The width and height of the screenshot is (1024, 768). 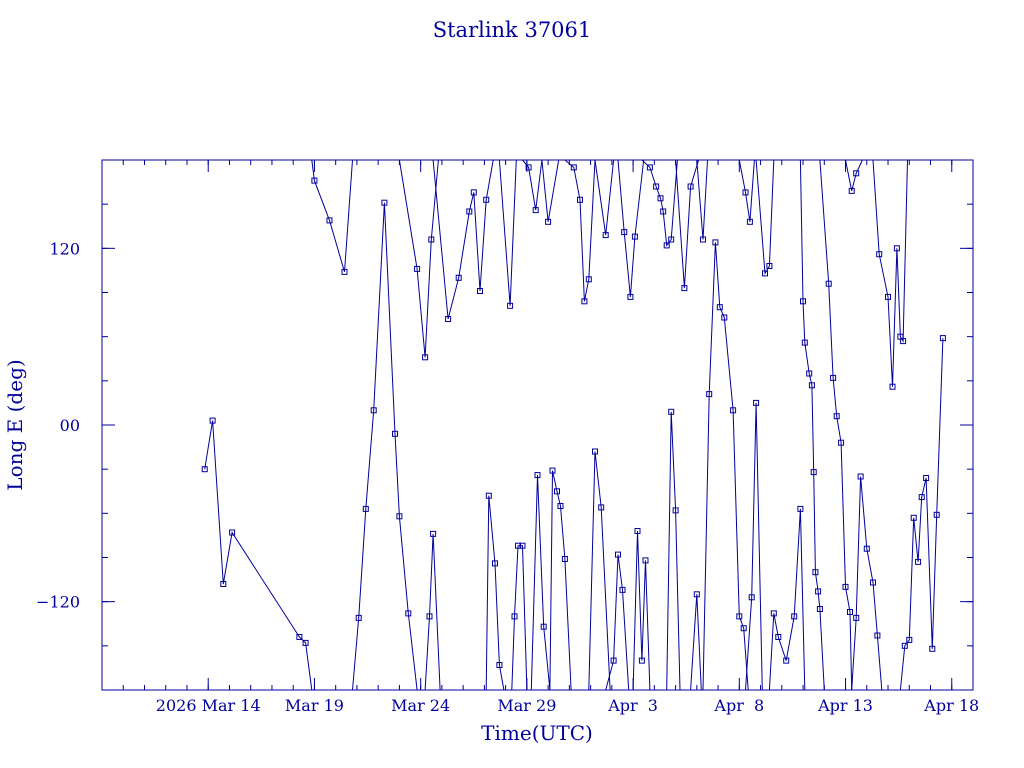 What do you see at coordinates (208, 705) in the screenshot?
I see `x-tick-label: 2026 Mar 14` at bounding box center [208, 705].